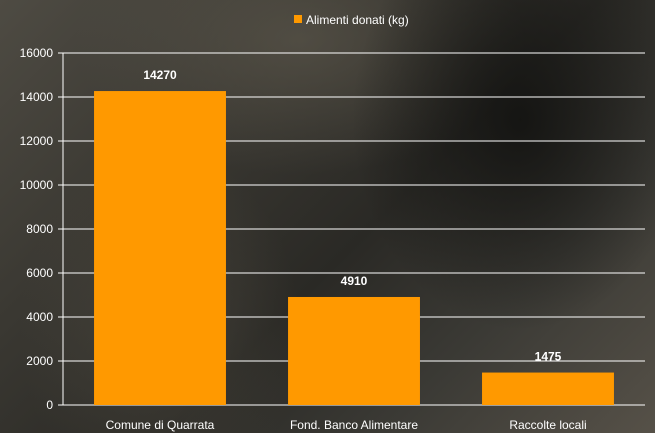  Describe the element at coordinates (160, 425) in the screenshot. I see `category-label-0: Comune di Quarrata` at that location.